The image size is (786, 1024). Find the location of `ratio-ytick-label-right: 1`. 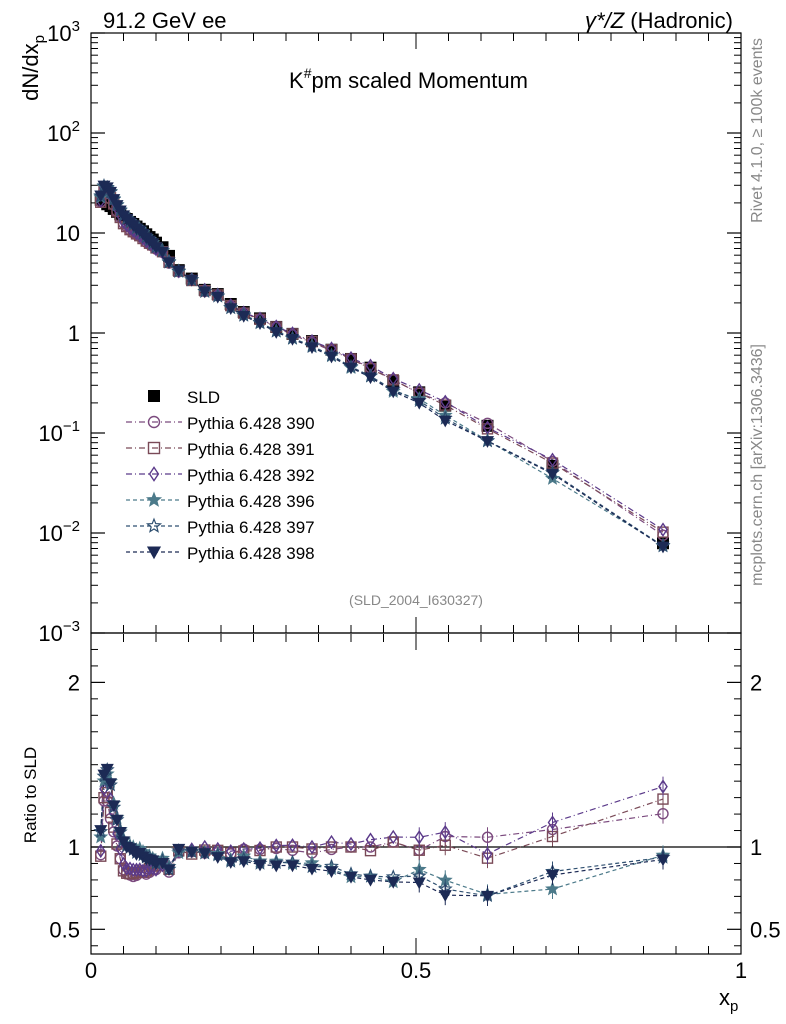

ratio-ytick-label-right: 1 is located at coordinates (756, 847).